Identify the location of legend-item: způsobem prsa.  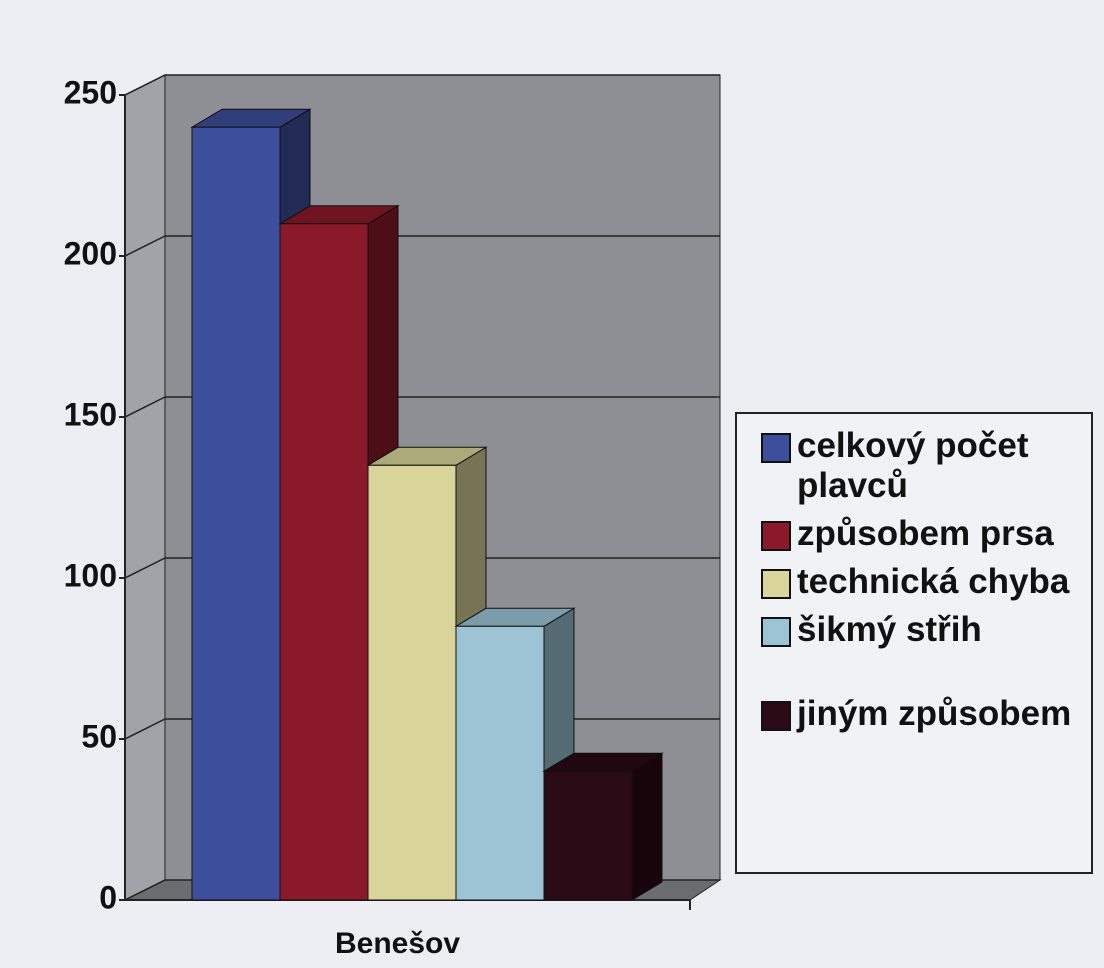
(914, 534).